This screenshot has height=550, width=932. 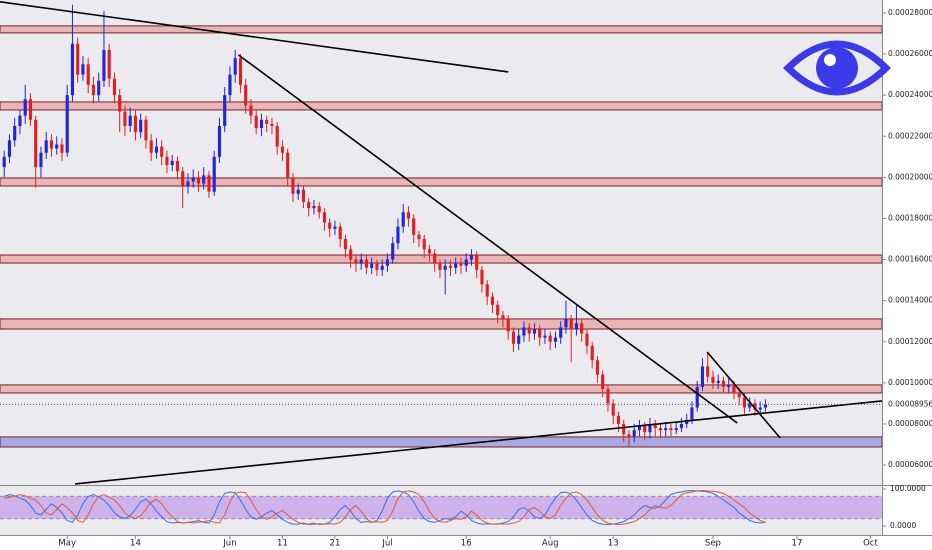 I want to click on stoch-tick-label: 100.0000, so click(x=908, y=488).